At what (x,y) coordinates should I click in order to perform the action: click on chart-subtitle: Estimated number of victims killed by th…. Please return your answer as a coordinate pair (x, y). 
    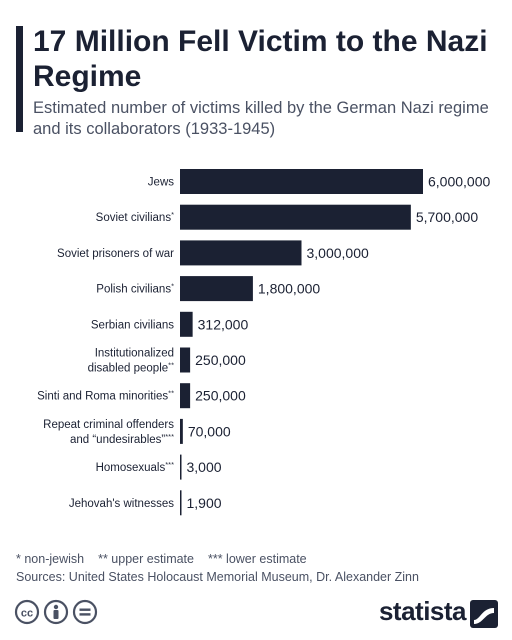
    Looking at the image, I should click on (261, 118).